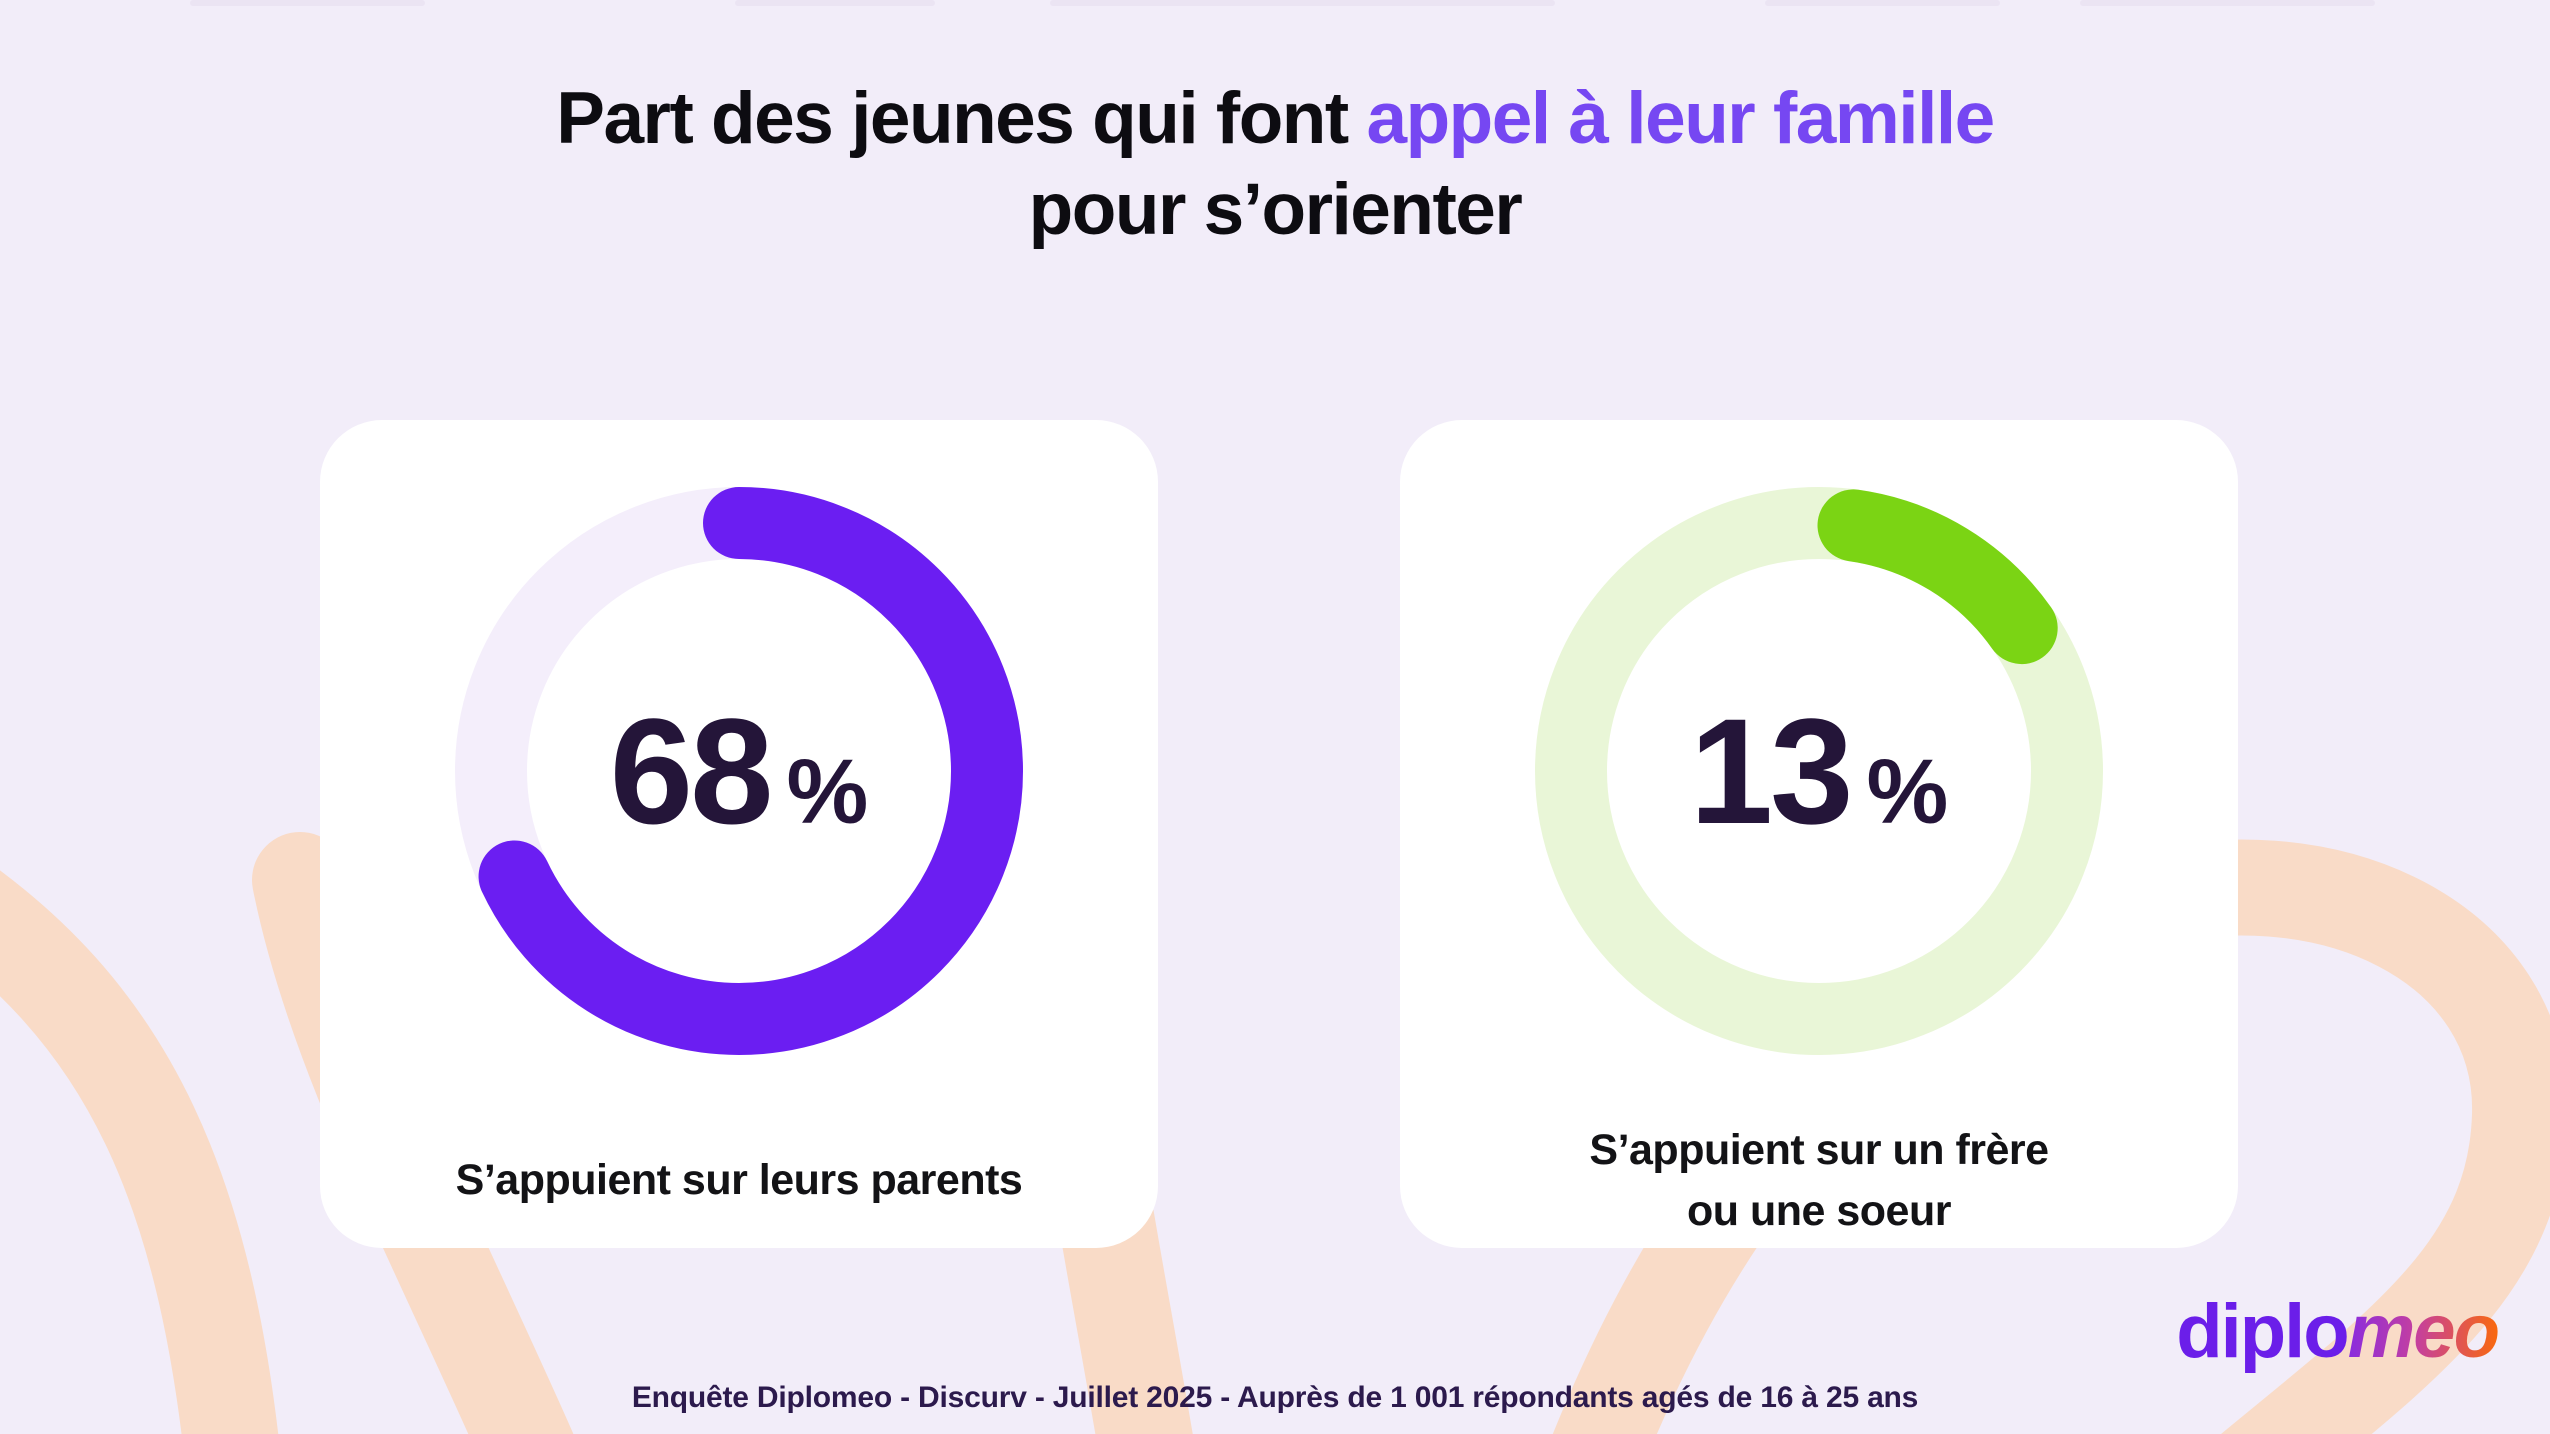 Image resolution: width=2550 pixels, height=1434 pixels. I want to click on donut-center-value: 13 %, so click(1819, 771).